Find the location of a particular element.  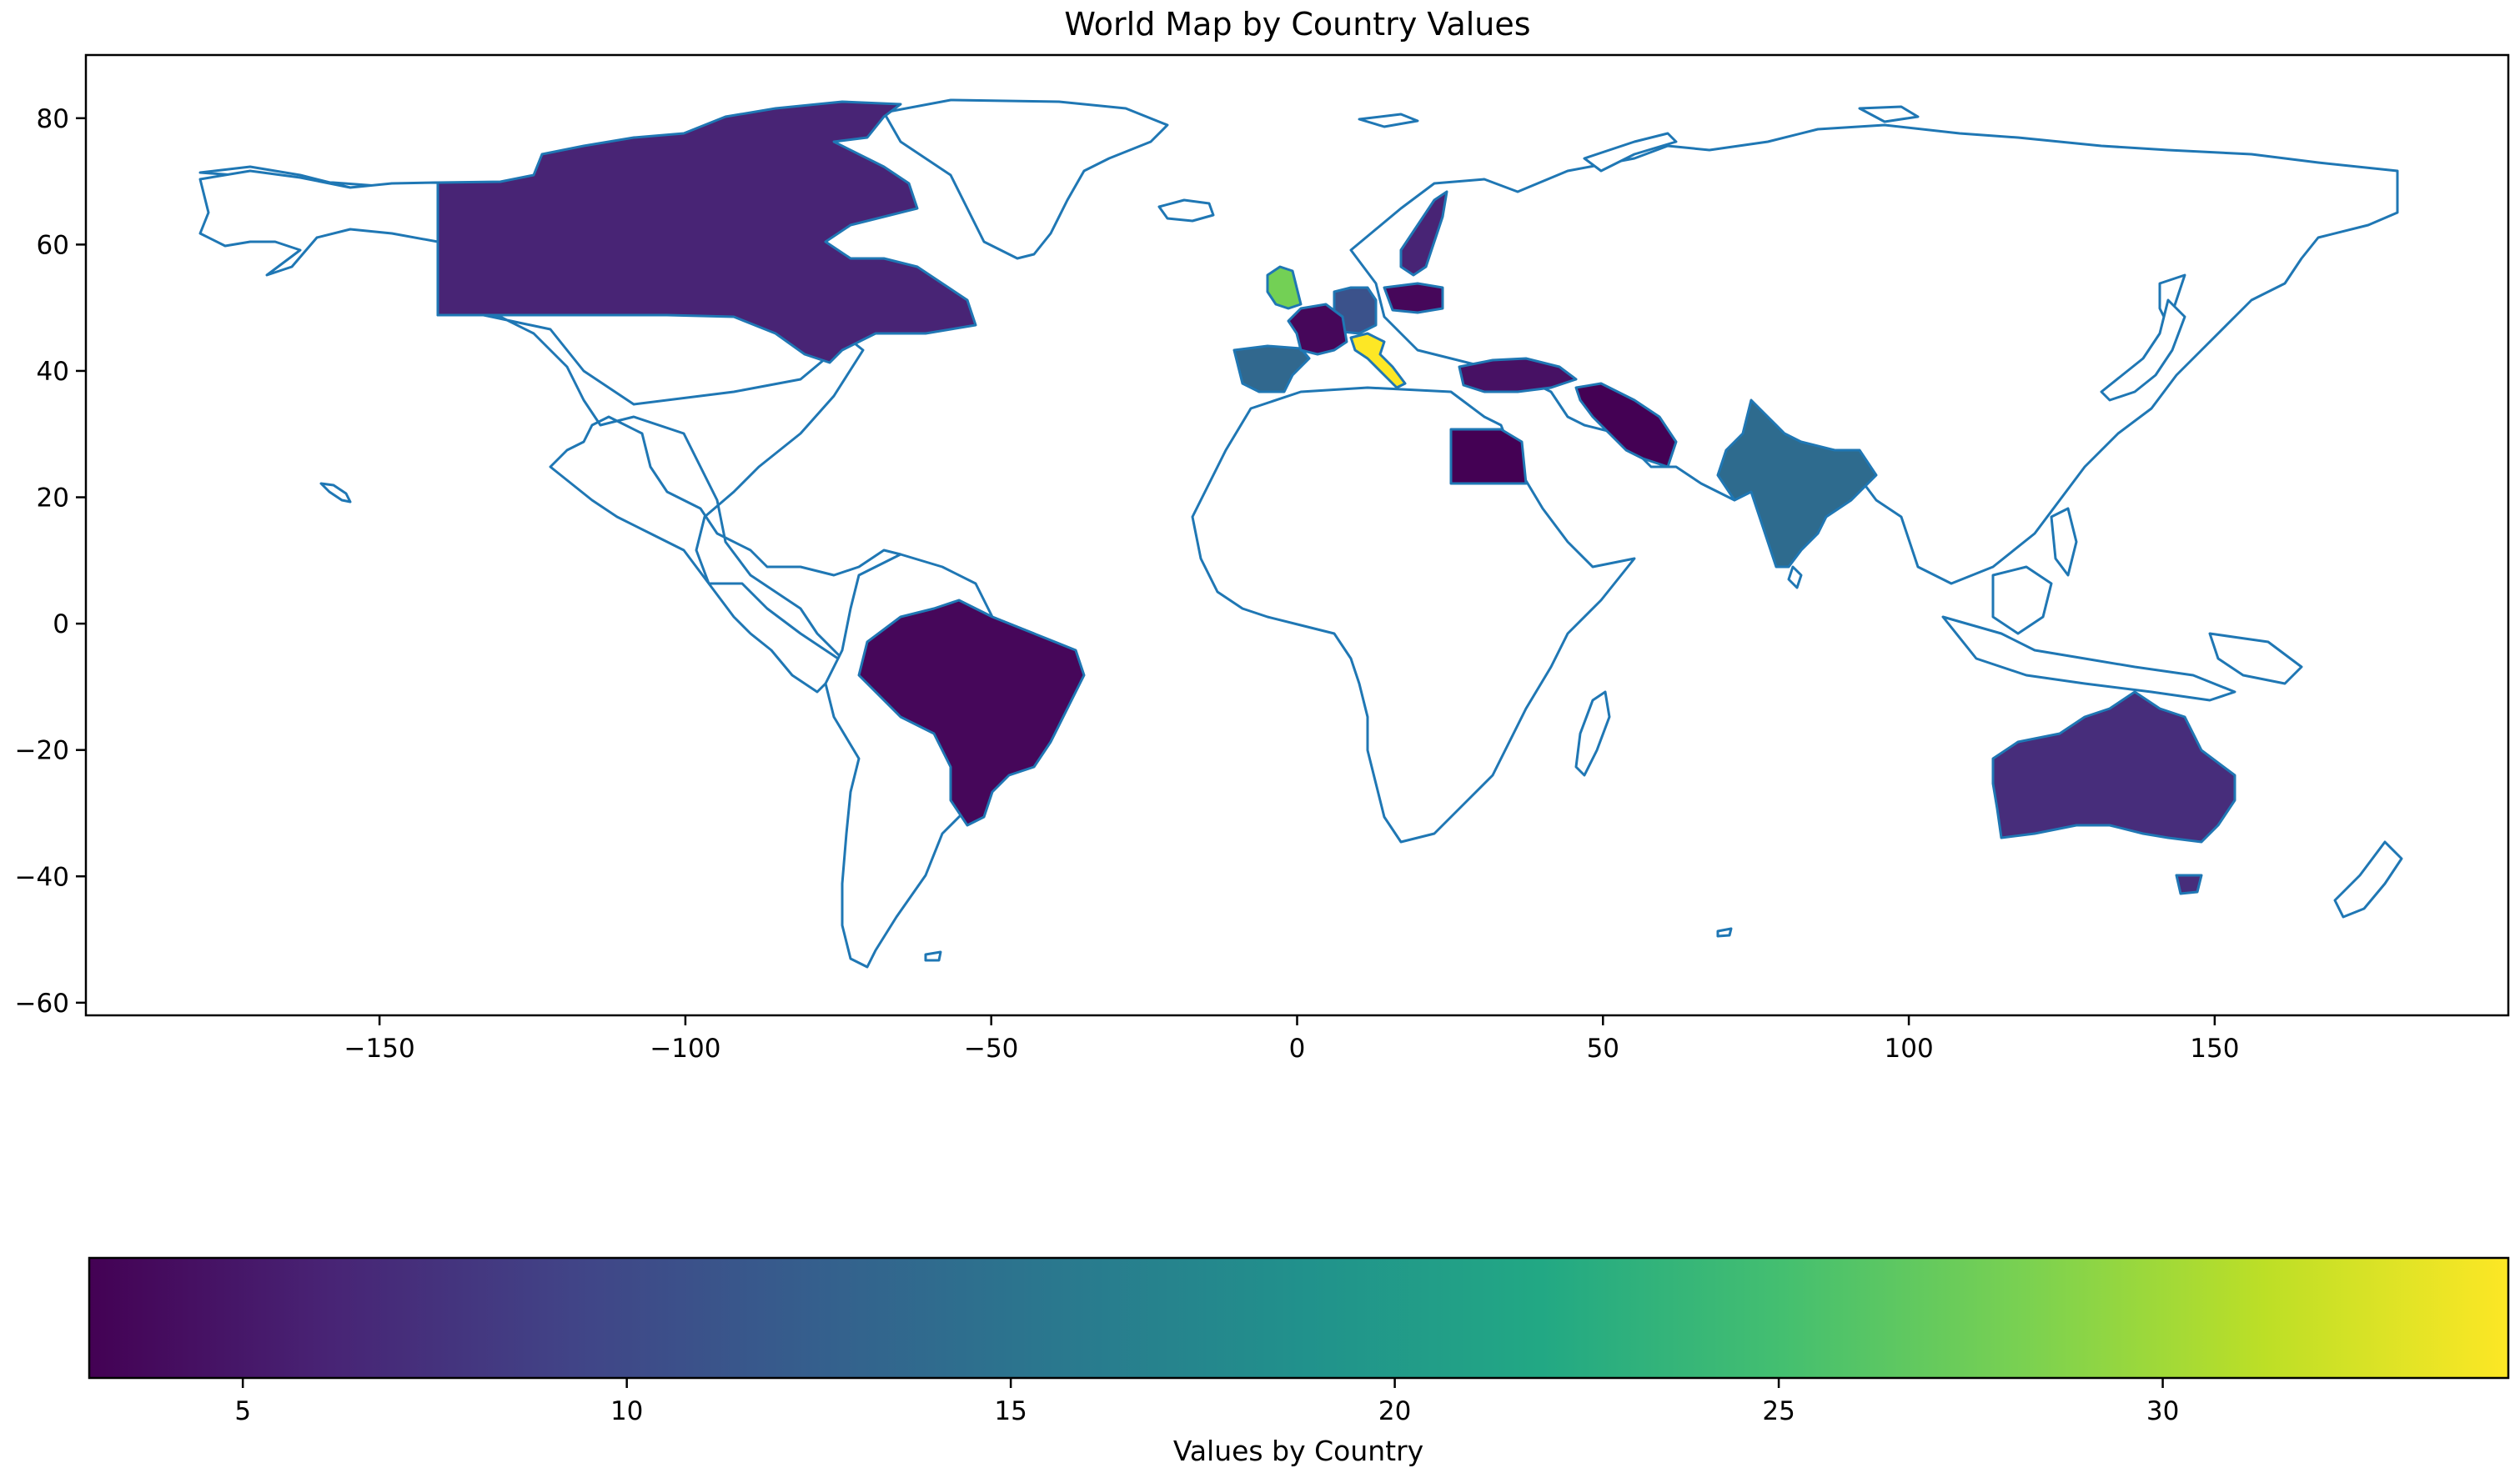

colorbar-tick-label: 15 is located at coordinates (1010, 1411).